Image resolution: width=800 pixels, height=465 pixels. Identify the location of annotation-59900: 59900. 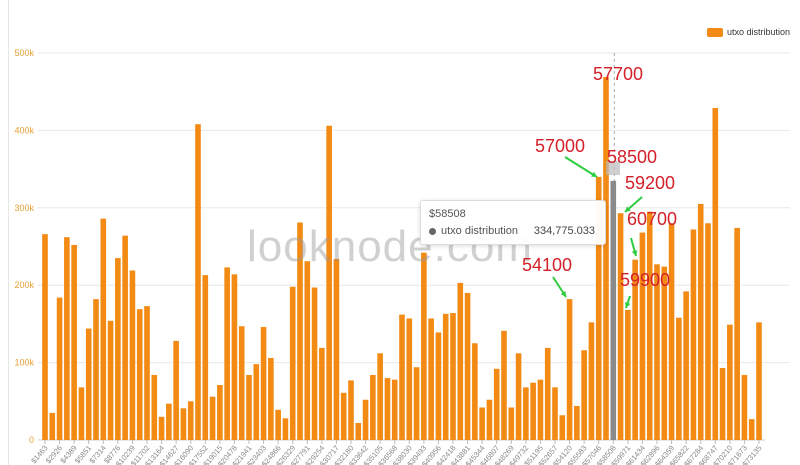
(645, 280).